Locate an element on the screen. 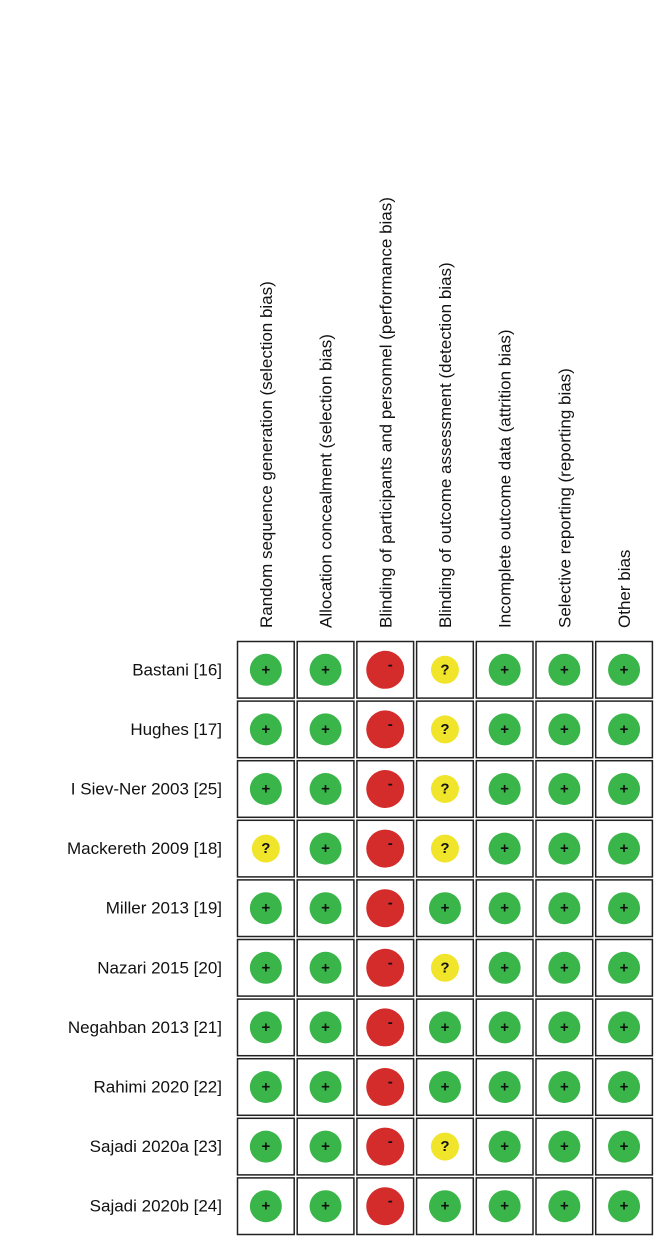 This screenshot has height=1241, width=656. study-label: Negahban 2013 [21] is located at coordinates (145, 1027).